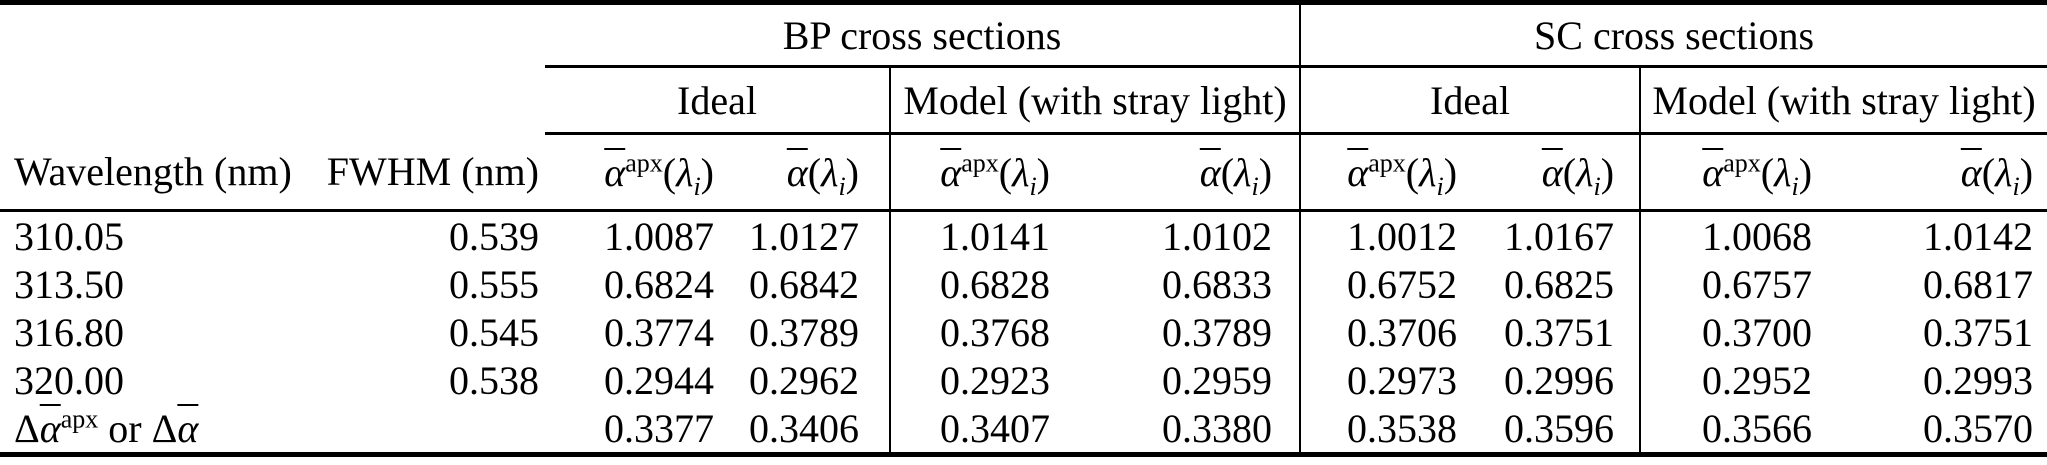 The image size is (2047, 465). What do you see at coordinates (923, 35) in the screenshot?
I see `group-header-bp: BP cross sections` at bounding box center [923, 35].